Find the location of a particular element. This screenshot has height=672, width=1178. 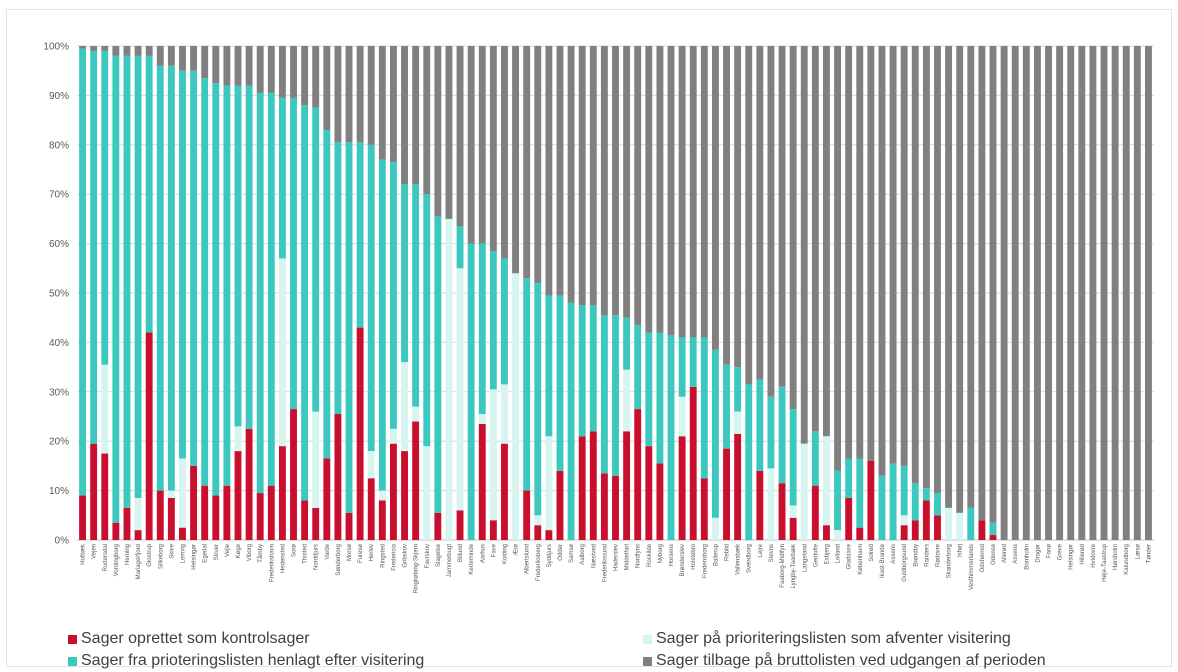

x-tick-label: Frederikshavn is located at coordinates (272, 563).